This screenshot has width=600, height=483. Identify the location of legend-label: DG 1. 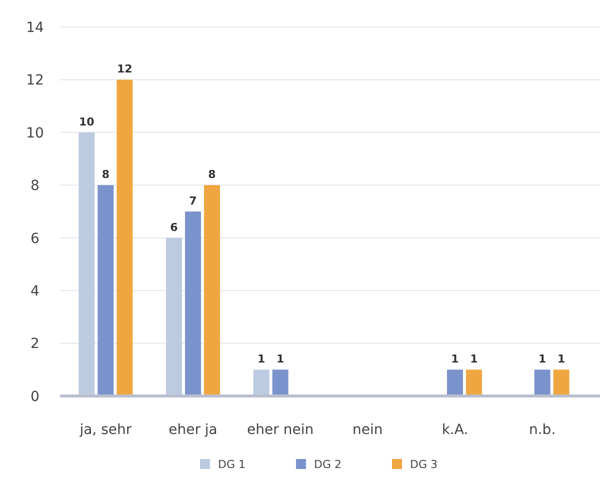
(232, 464).